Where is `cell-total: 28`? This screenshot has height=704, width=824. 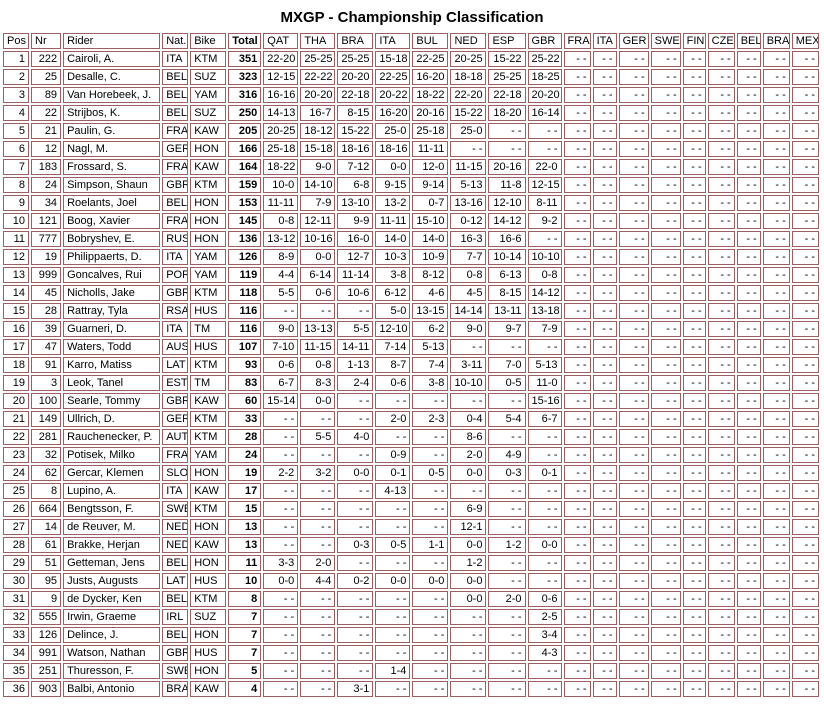
cell-total: 28 is located at coordinates (245, 437).